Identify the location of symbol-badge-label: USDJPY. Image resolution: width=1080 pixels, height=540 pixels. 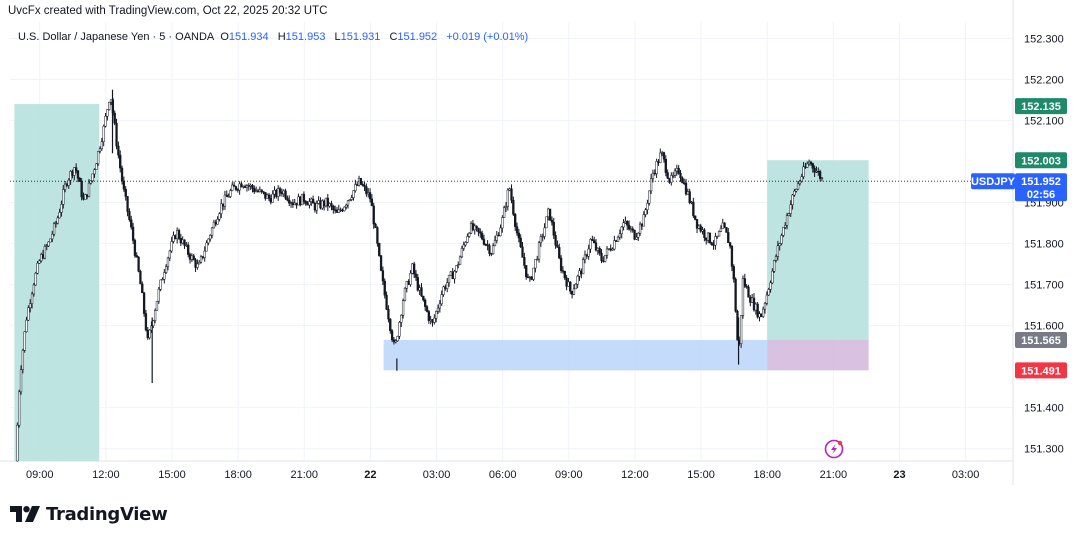
(993, 182).